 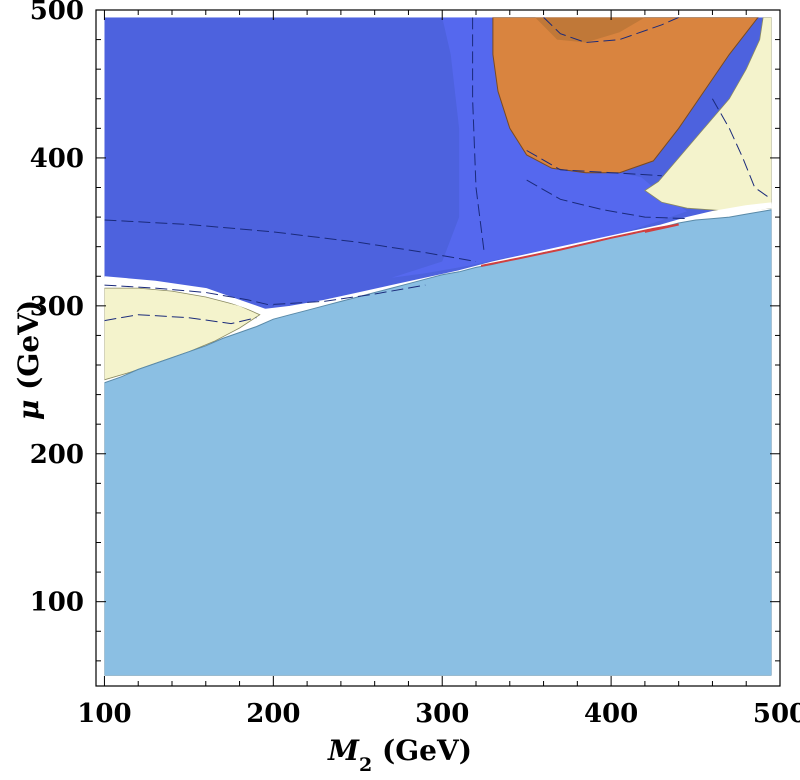 I want to click on y-axis-label: μ (GeV), so click(x=28, y=360).